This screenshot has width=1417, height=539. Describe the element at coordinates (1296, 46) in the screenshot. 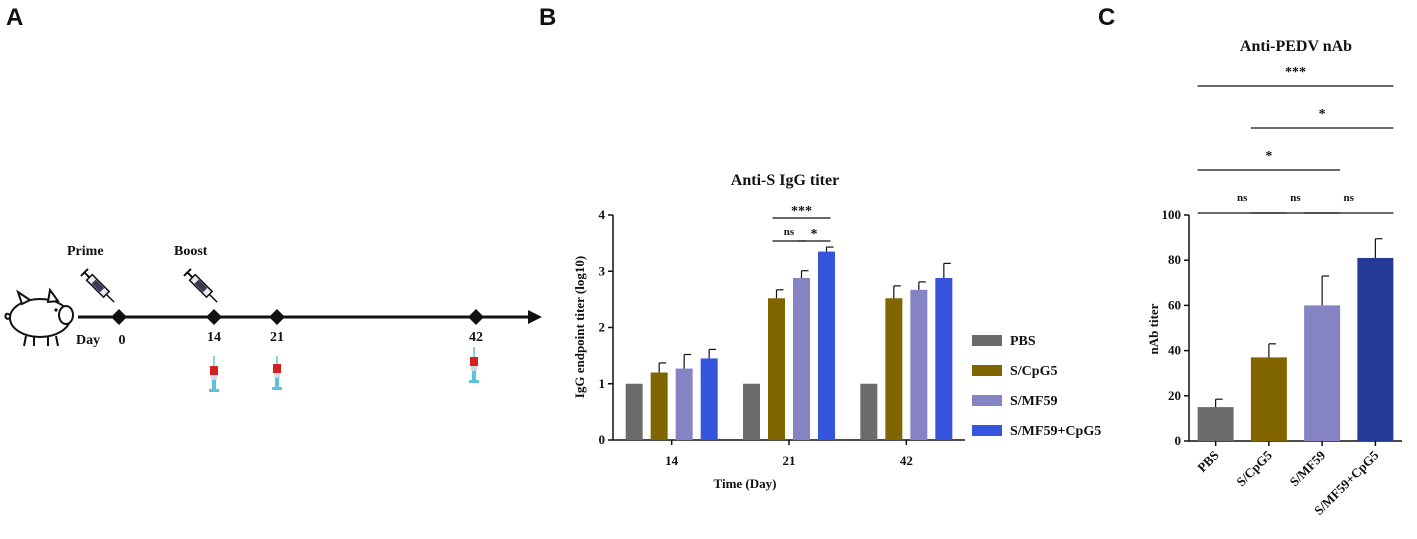

I see `chart-c-title: Anti-PEDV nAb` at that location.